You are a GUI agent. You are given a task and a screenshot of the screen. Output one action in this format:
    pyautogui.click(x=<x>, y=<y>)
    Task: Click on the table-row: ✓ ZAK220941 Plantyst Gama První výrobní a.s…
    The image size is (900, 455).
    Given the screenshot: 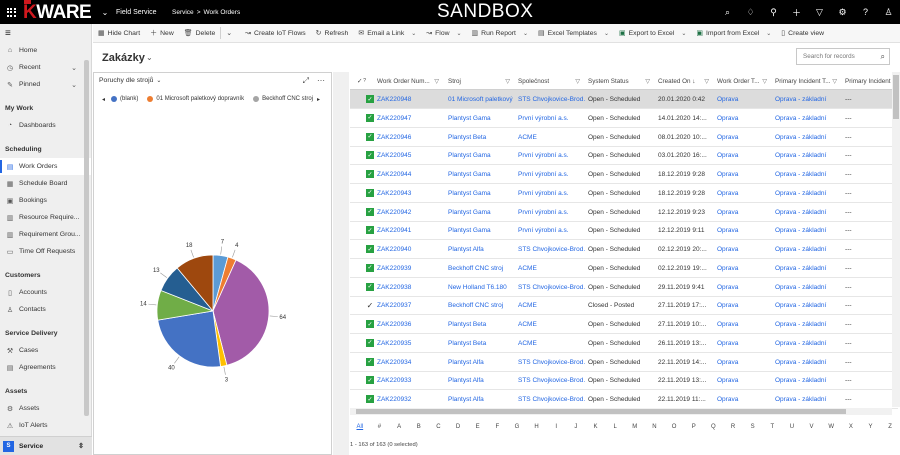 What is the action you would take?
    pyautogui.click(x=624, y=231)
    